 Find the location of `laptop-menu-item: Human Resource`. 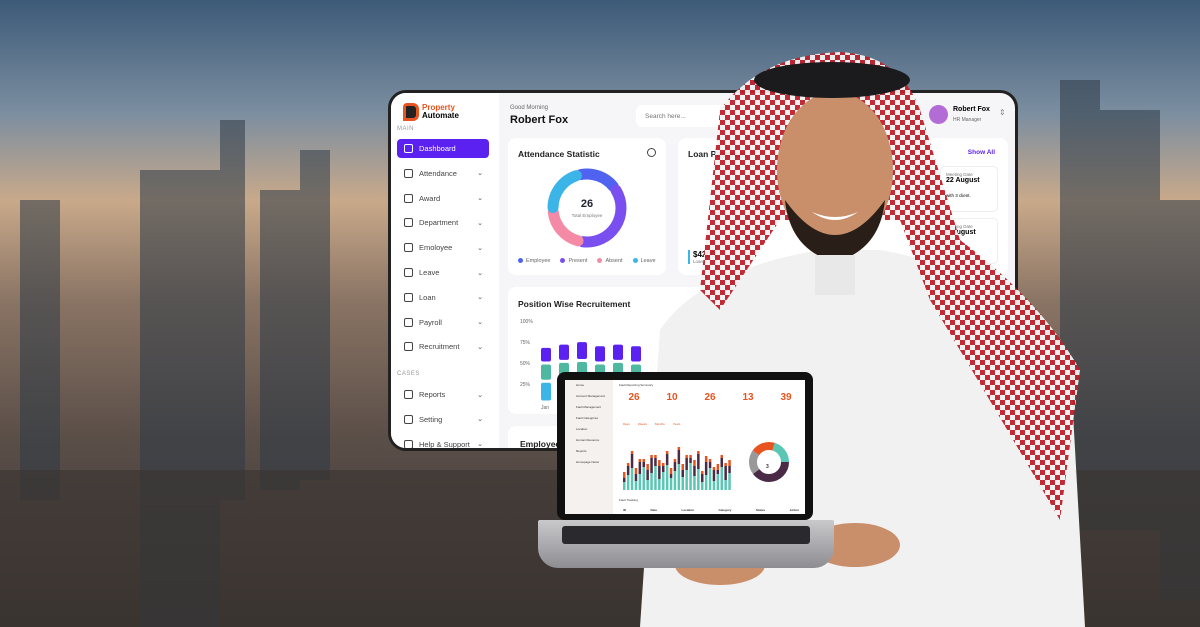

laptop-menu-item: Human Resource is located at coordinates (588, 440).